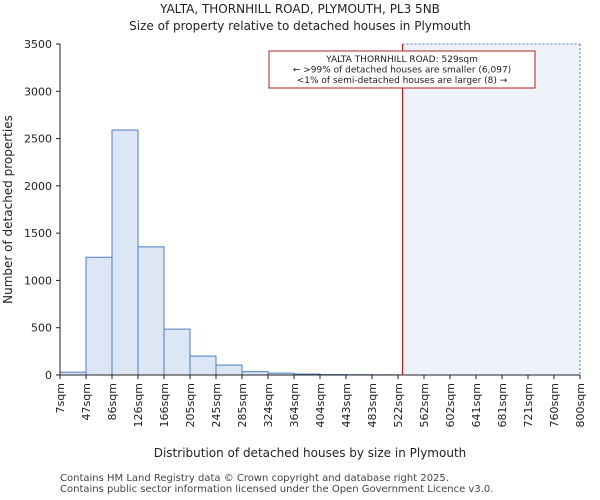 This screenshot has height=500, width=600. What do you see at coordinates (528, 405) in the screenshot?
I see `x-tick-label: 721sqm` at bounding box center [528, 405].